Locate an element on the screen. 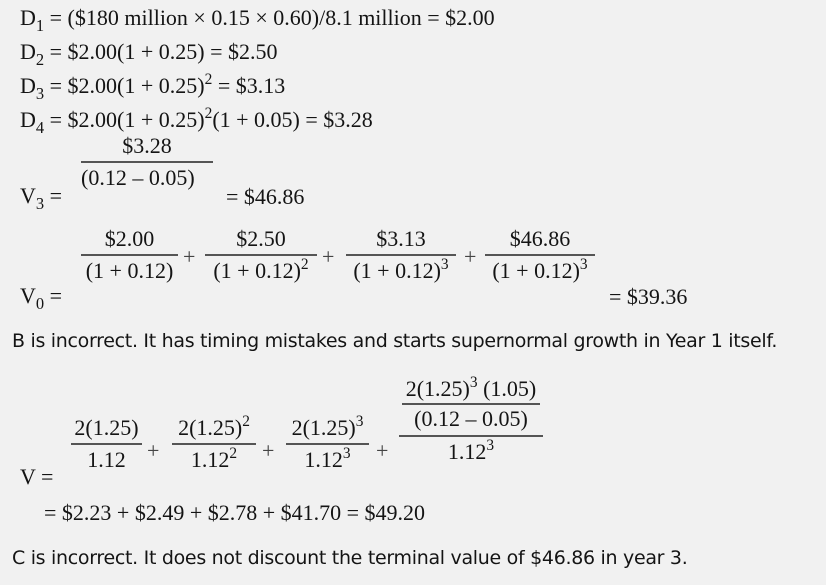  d4-label: D is located at coordinates (28, 119).